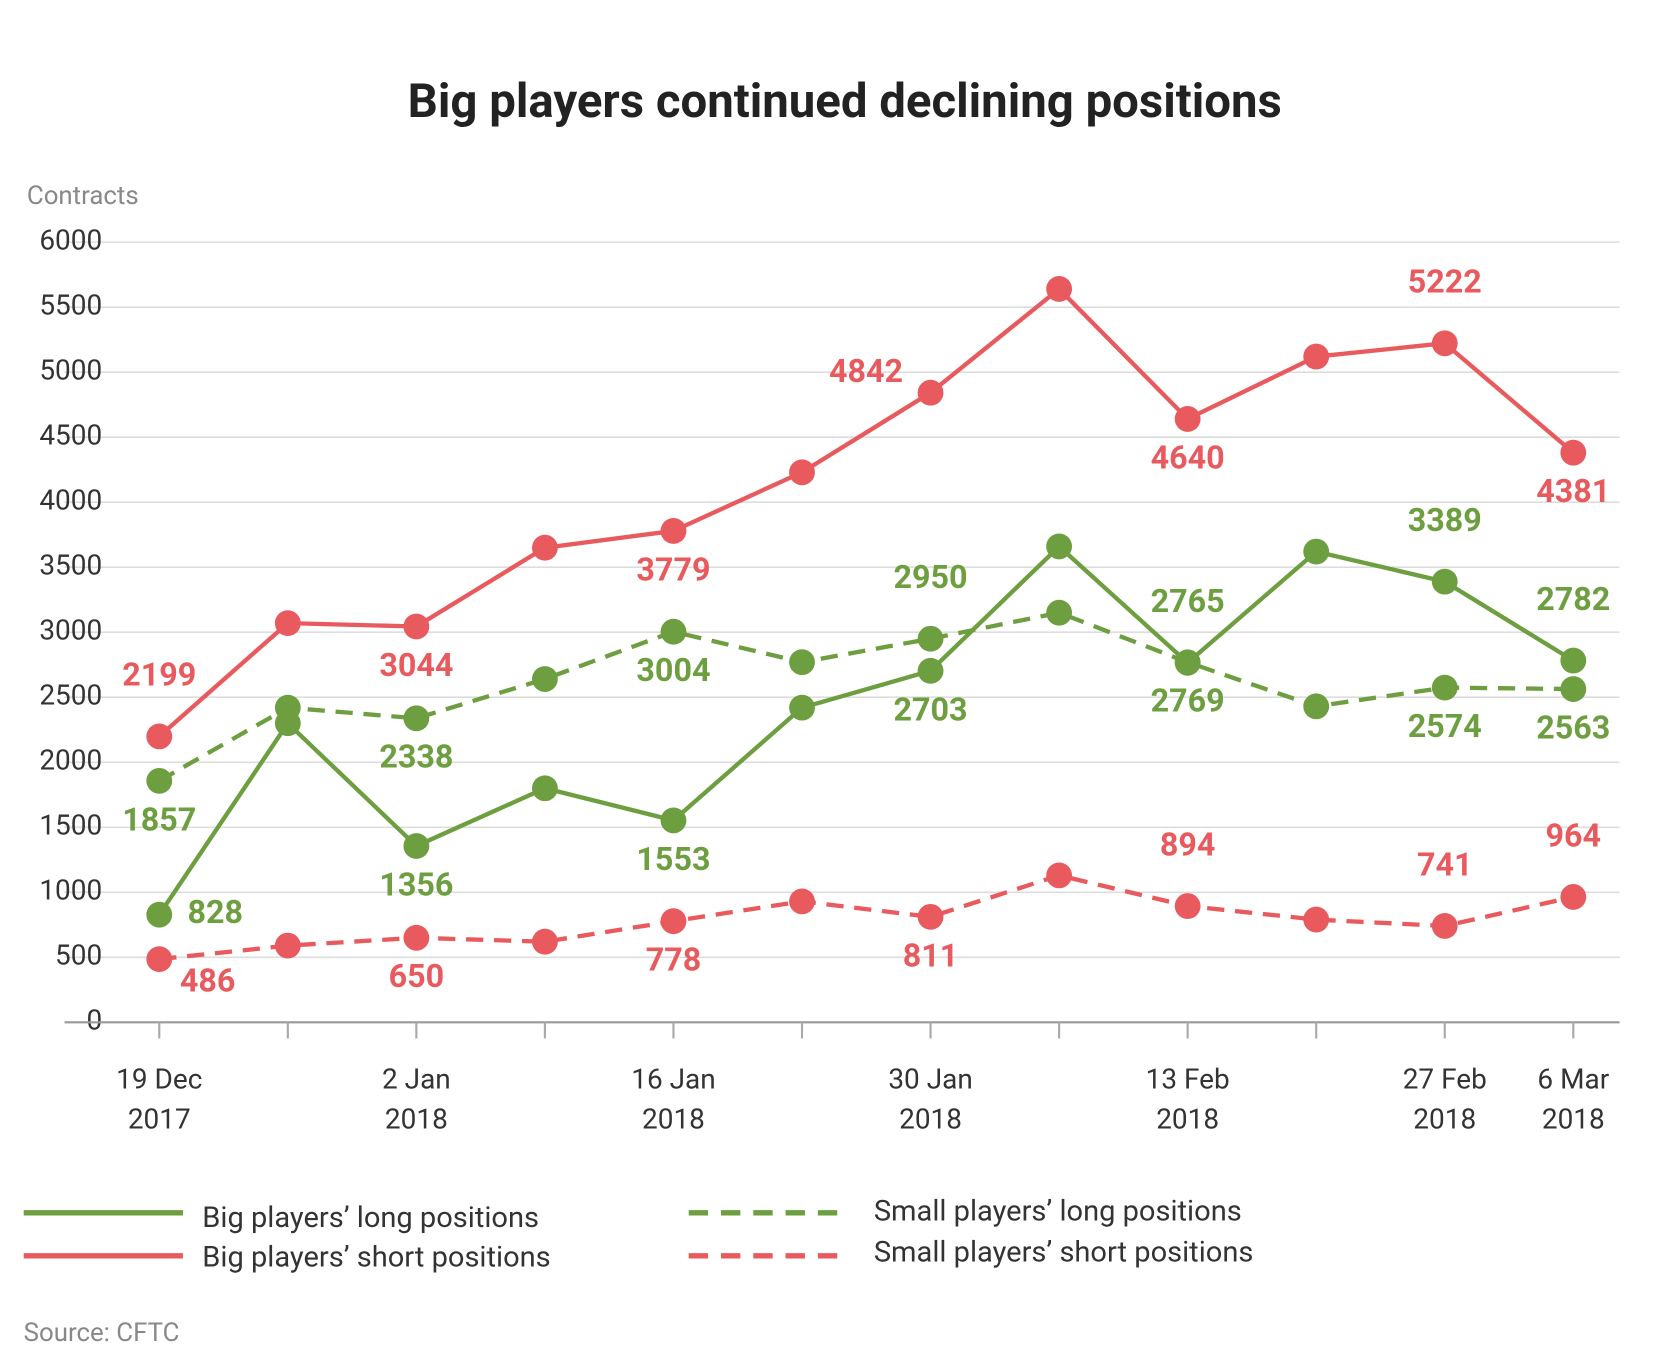  What do you see at coordinates (1188, 601) in the screenshot?
I see `data-label: 2765` at bounding box center [1188, 601].